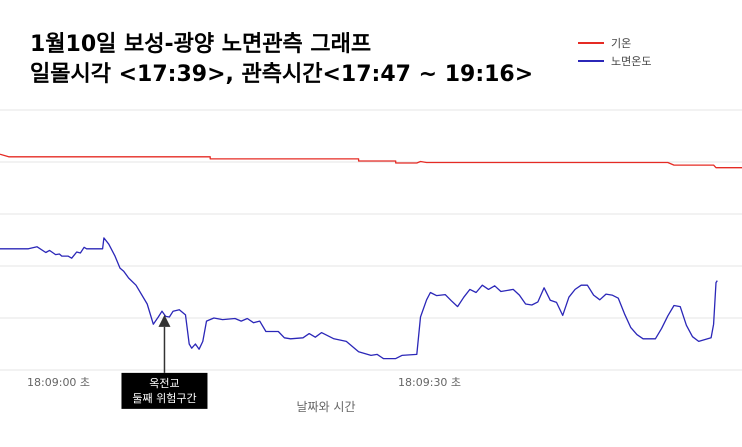  I want to click on annotation-text: 옥전교, so click(164, 383).